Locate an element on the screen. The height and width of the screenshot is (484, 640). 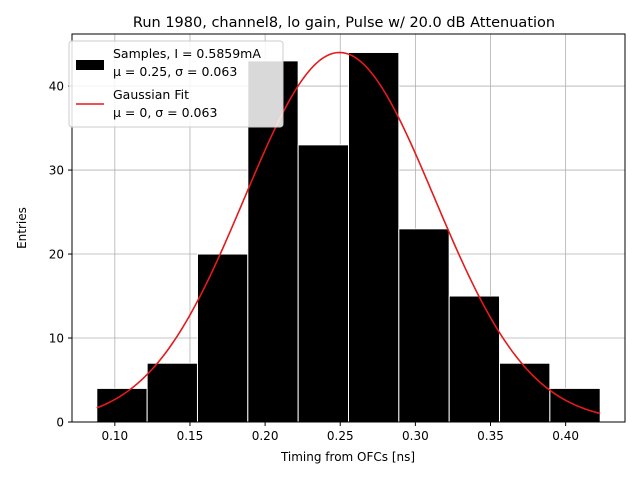
y-tick-label: 20 is located at coordinates (56, 255).